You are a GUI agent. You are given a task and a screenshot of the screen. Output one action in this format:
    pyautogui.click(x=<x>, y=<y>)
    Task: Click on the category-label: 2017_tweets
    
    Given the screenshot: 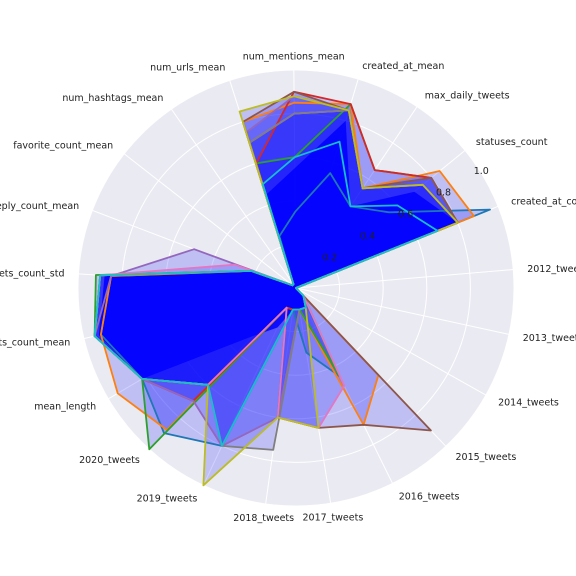 What is the action you would take?
    pyautogui.click(x=333, y=518)
    